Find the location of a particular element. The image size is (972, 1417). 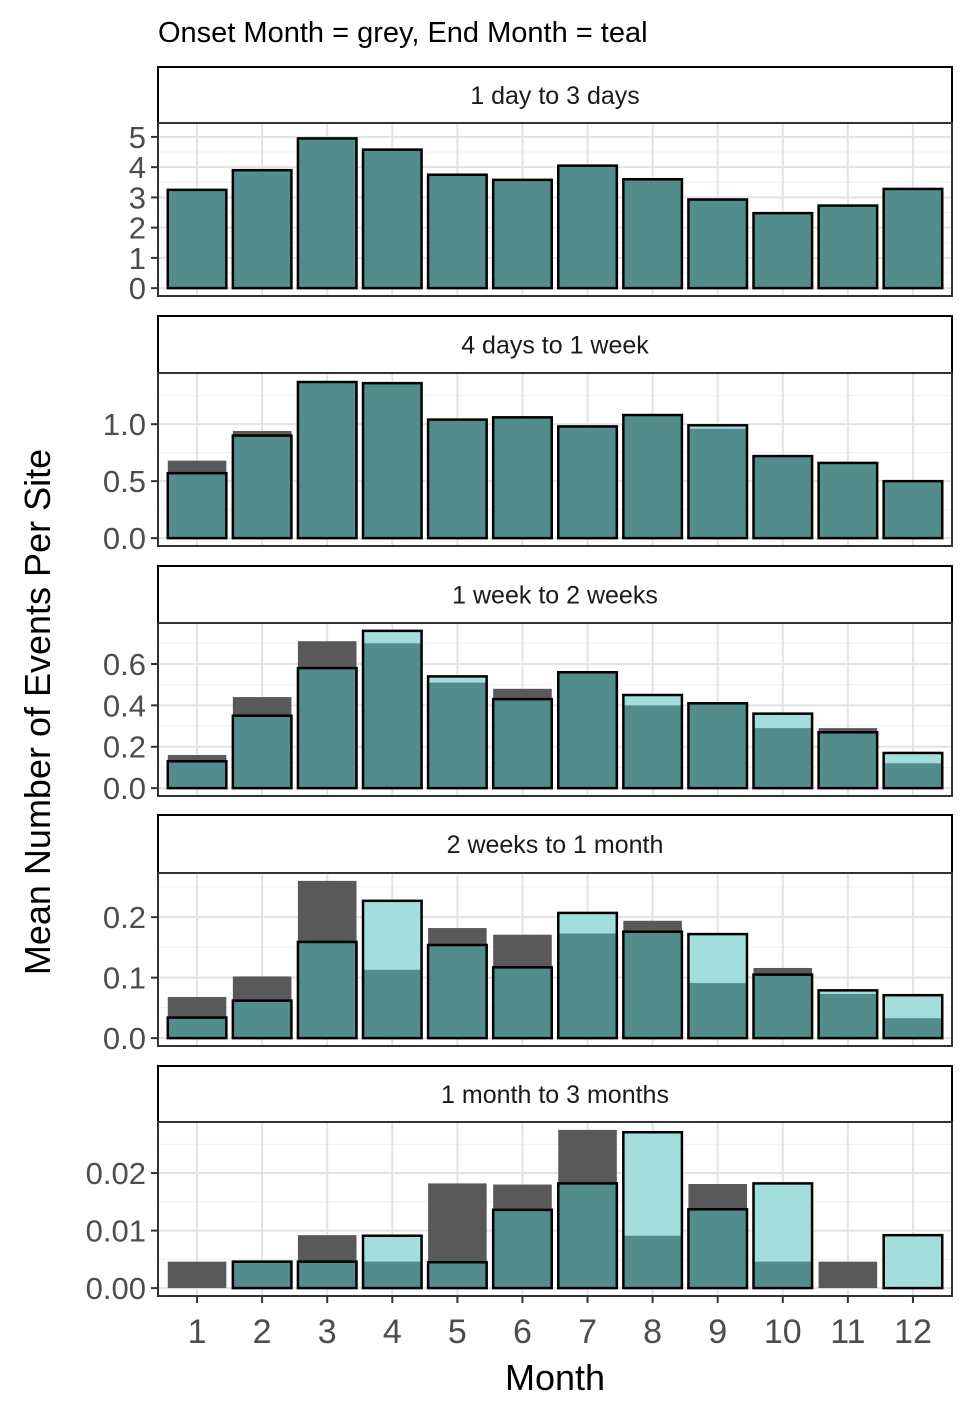

y-tick-label: 4 is located at coordinates (137, 167).